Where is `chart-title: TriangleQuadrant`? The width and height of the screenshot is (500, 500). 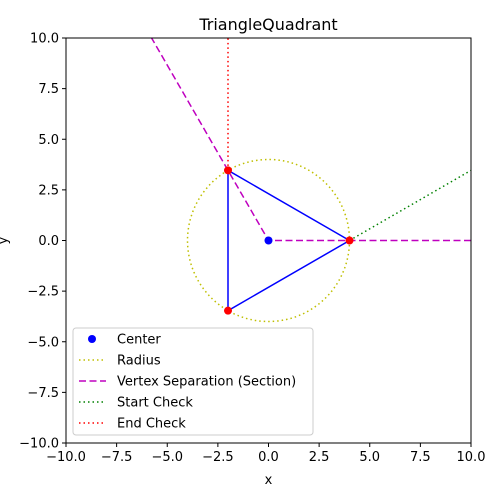 chart-title: TriangleQuadrant is located at coordinates (267, 24).